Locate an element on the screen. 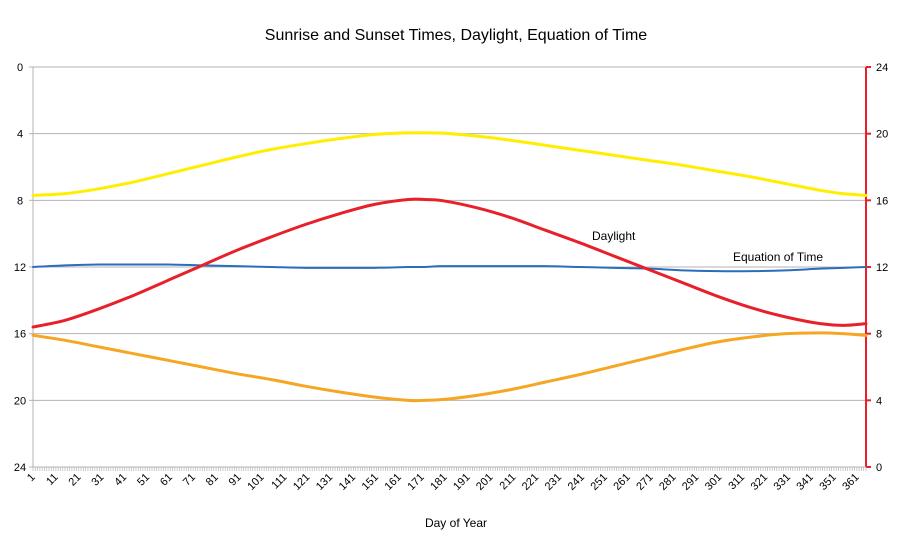  equation-of-time-line is located at coordinates (449, 268).